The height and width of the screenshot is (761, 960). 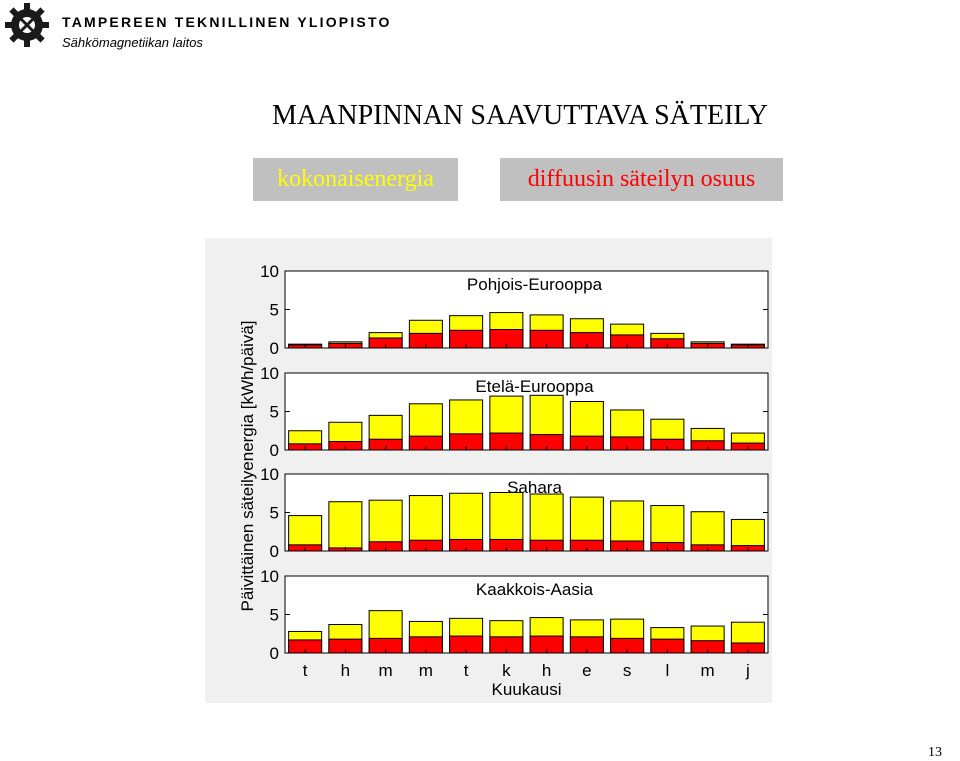 I want to click on x-tick-label: s, so click(x=627, y=670).